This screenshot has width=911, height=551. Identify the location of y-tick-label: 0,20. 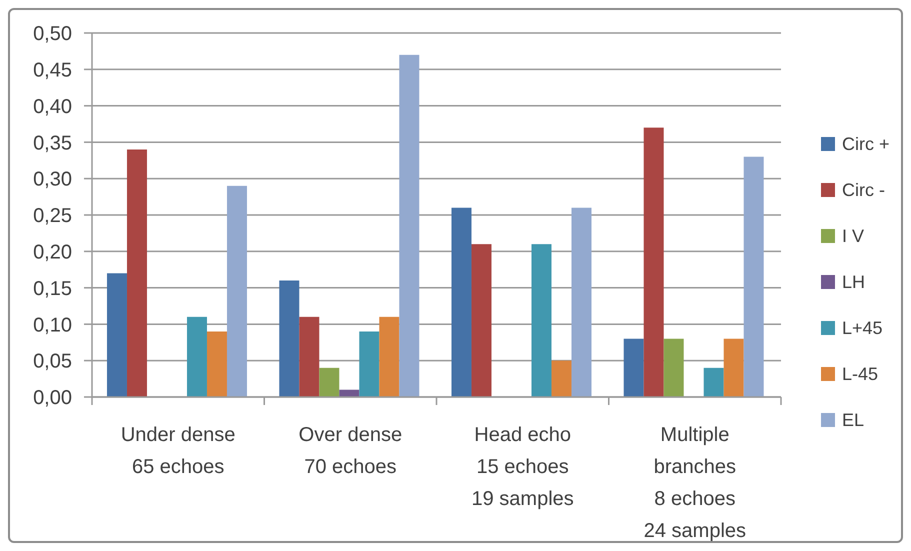
(52, 253).